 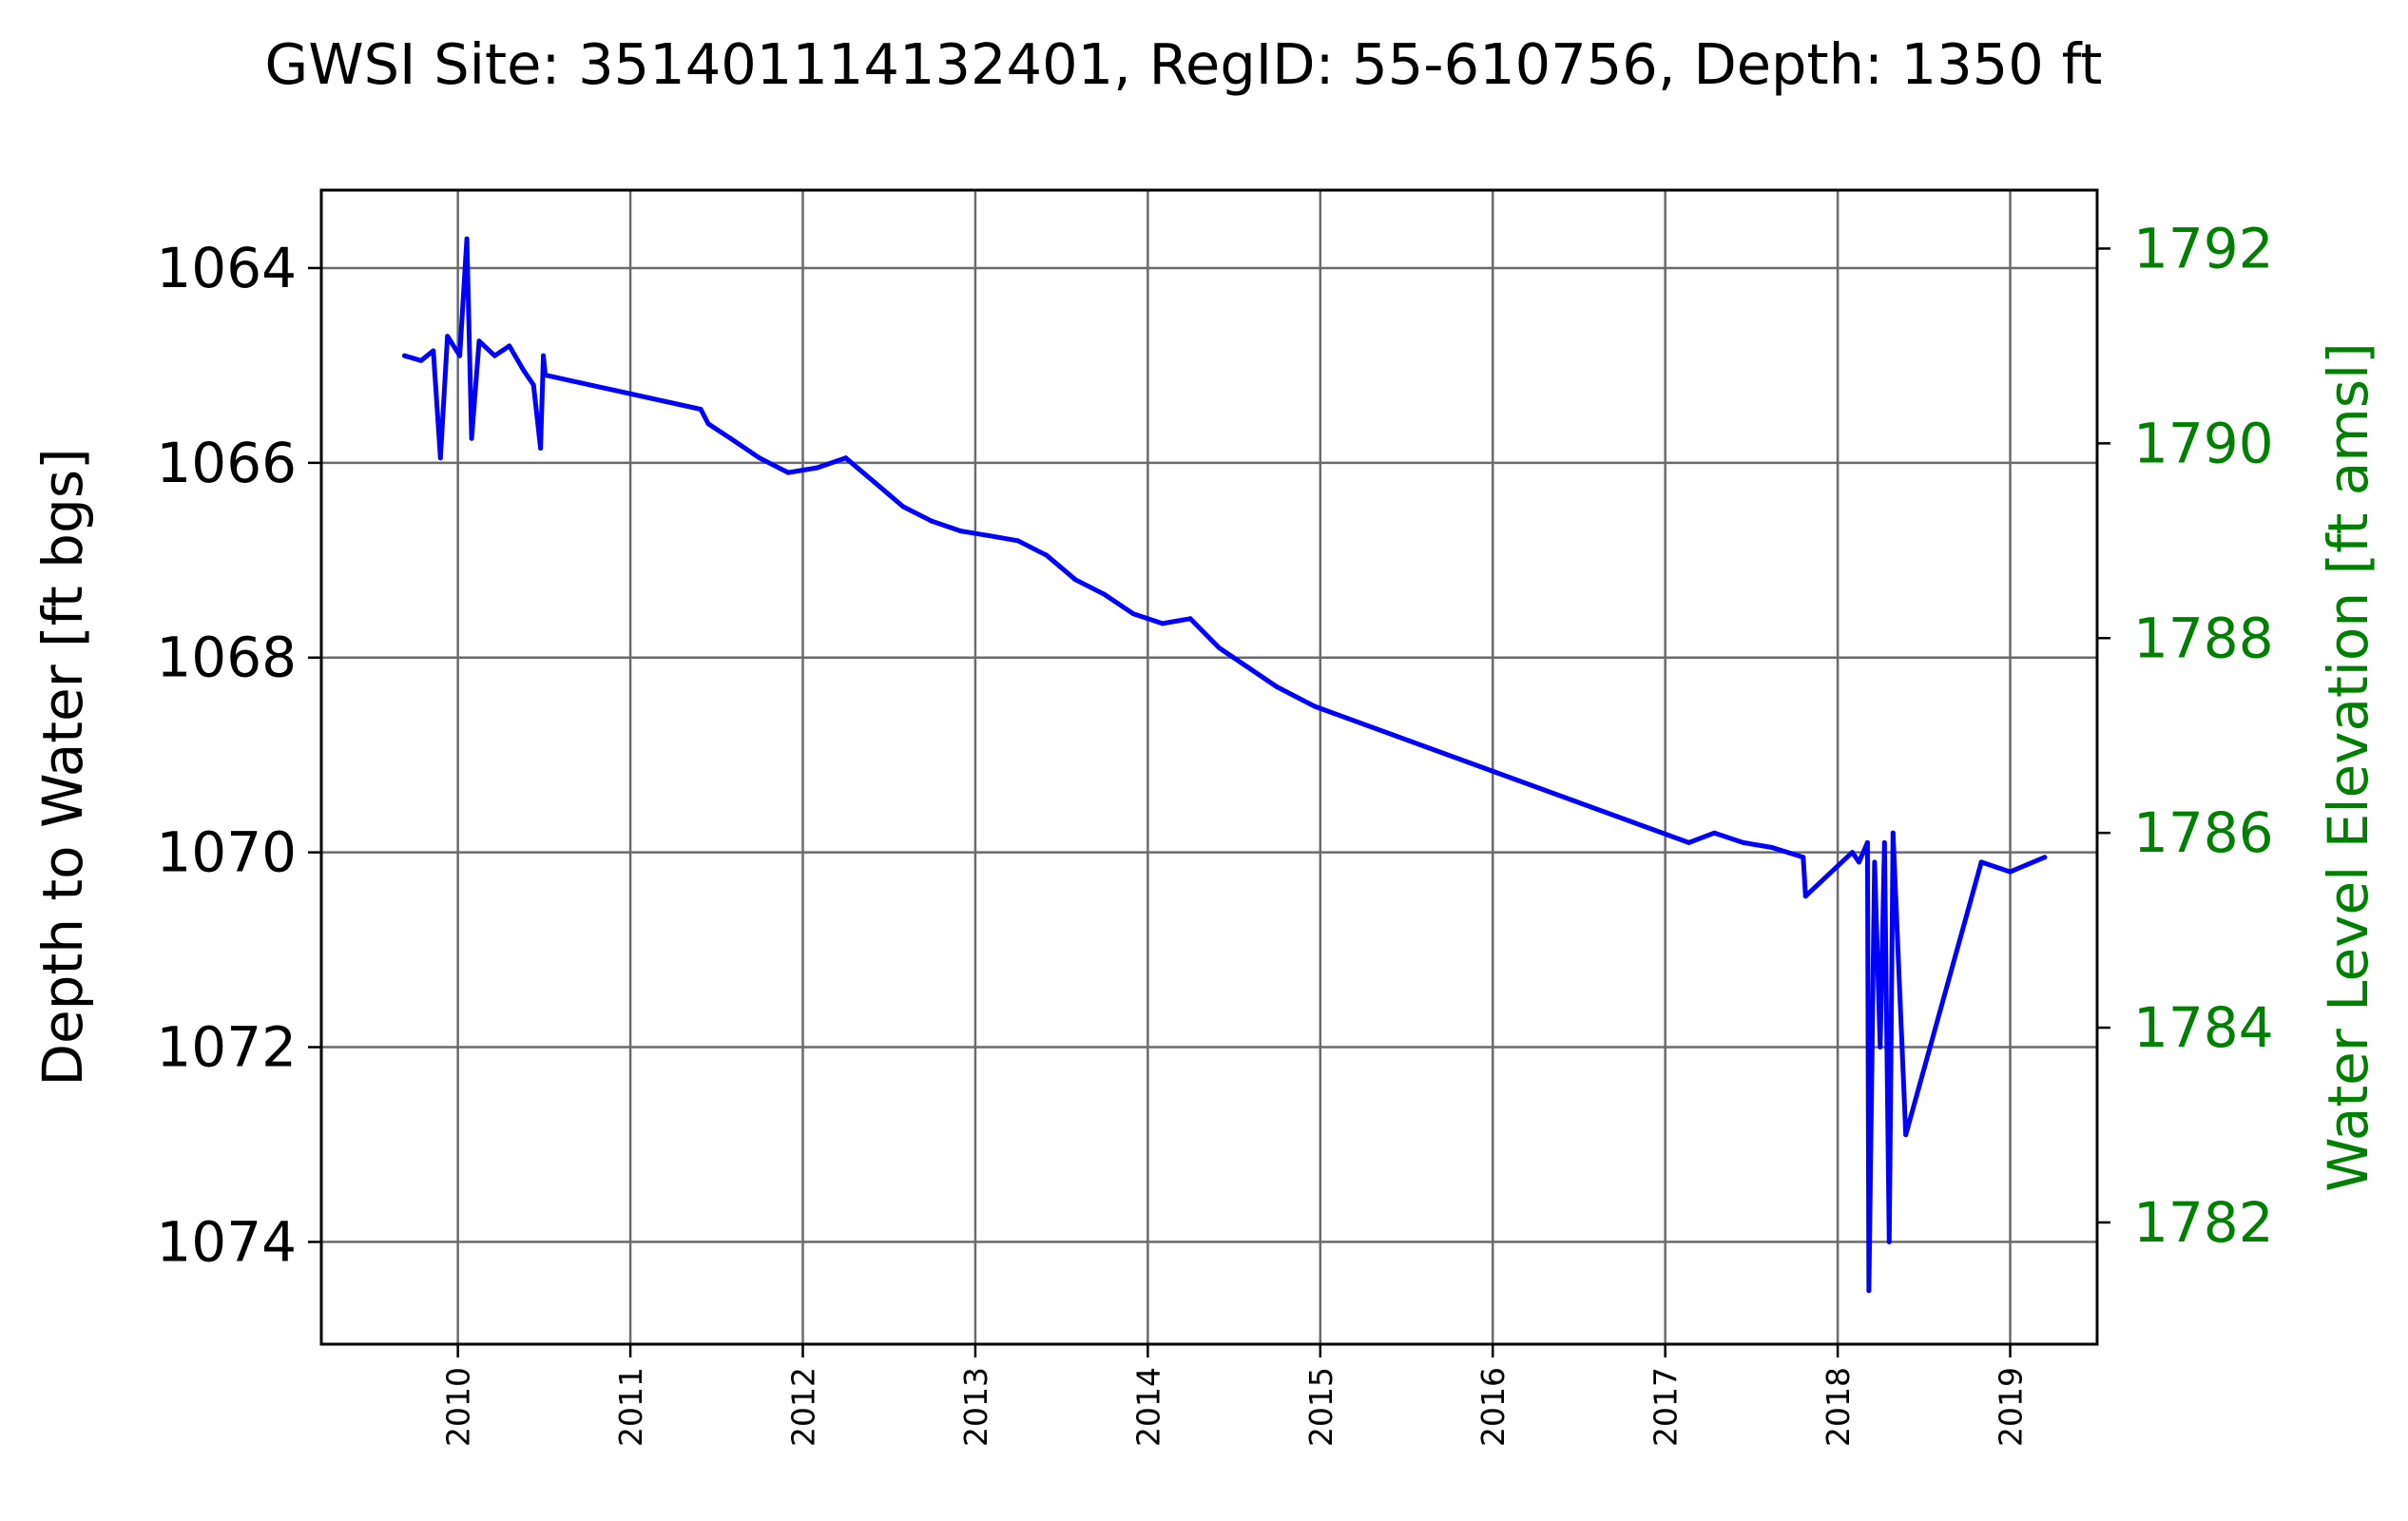 What do you see at coordinates (226, 852) in the screenshot?
I see `y-tick-label: 1070` at bounding box center [226, 852].